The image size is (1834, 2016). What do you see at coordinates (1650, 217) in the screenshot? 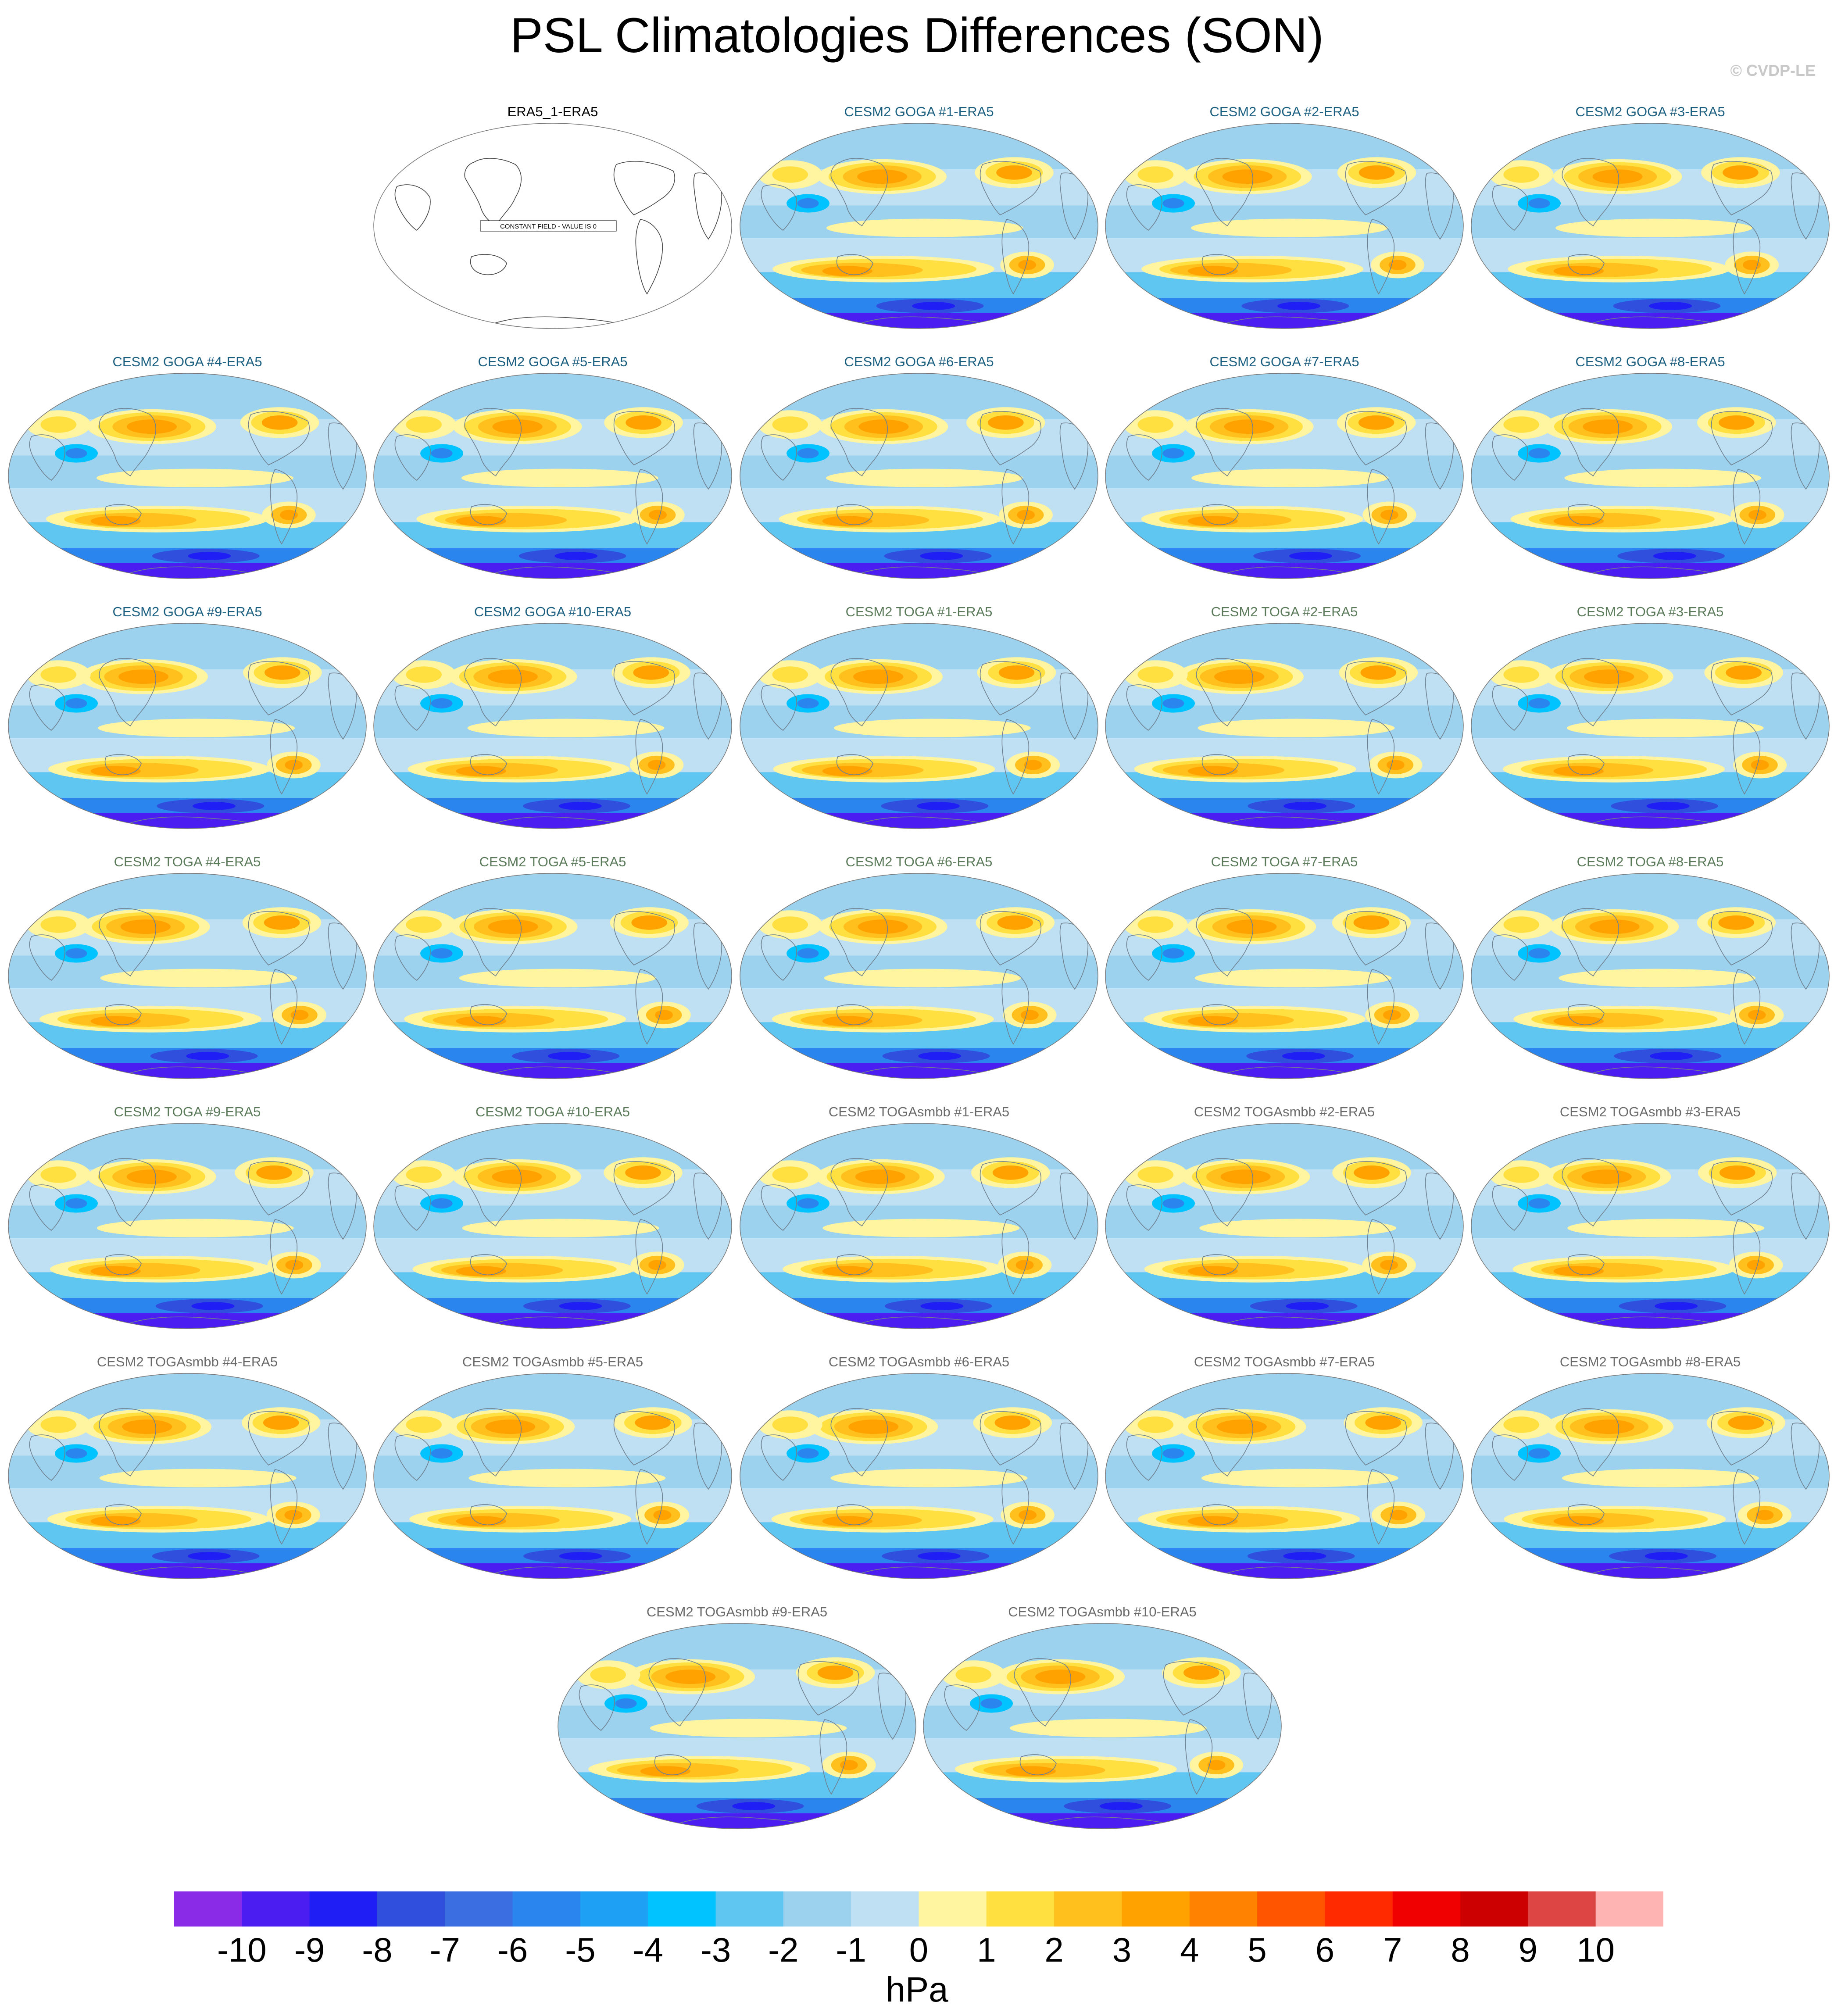
I see `map-panel: CESM2 GOGA #3-ERA5` at bounding box center [1650, 217].